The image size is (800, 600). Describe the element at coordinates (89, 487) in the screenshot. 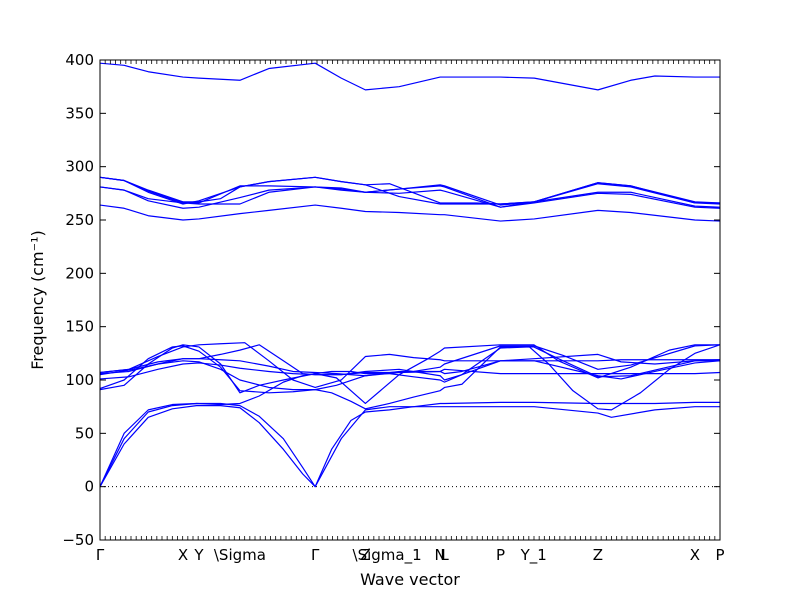

I see `y-tick-label: 0` at that location.